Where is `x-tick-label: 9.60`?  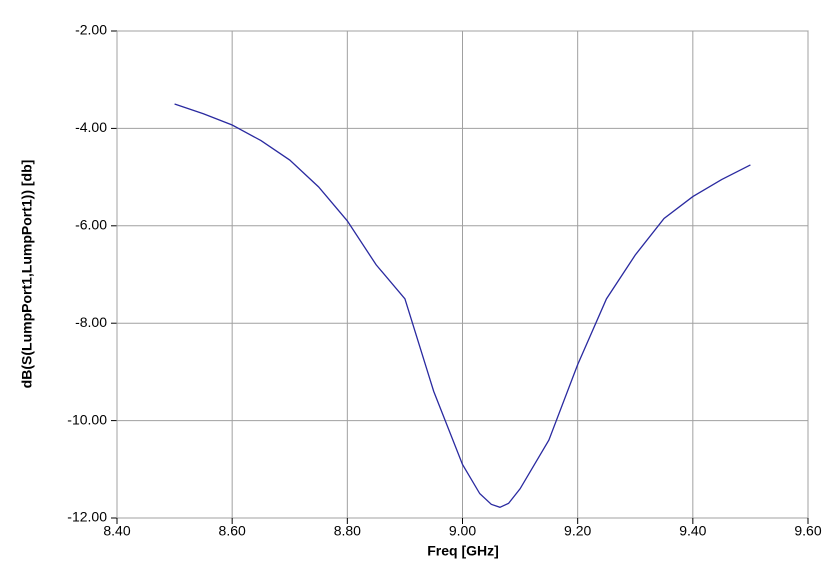
x-tick-label: 9.60 is located at coordinates (807, 531).